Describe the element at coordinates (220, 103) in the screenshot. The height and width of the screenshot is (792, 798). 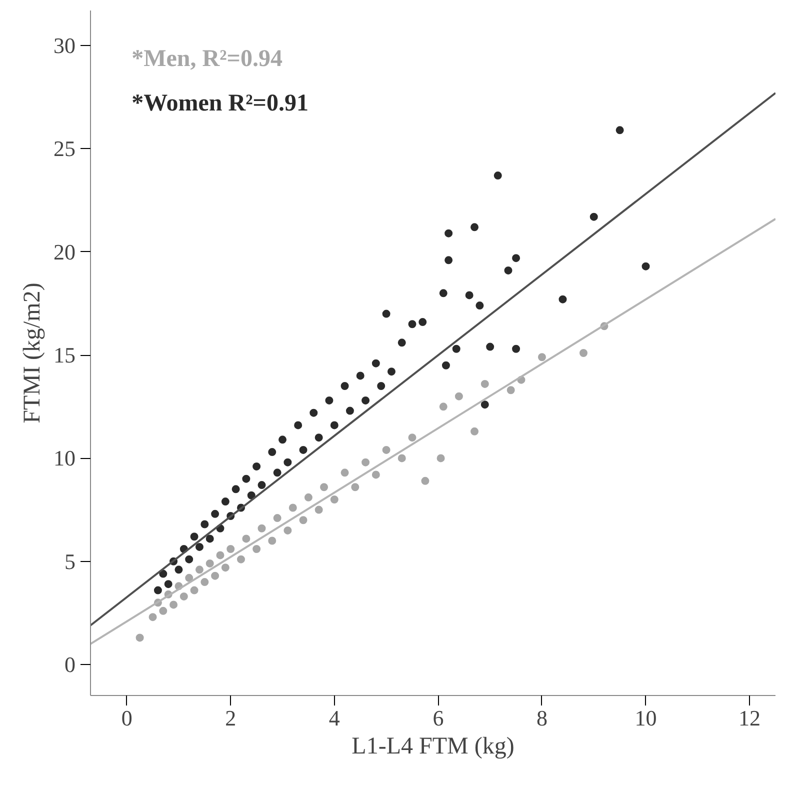
I see `text: *Women R²=0.91` at that location.